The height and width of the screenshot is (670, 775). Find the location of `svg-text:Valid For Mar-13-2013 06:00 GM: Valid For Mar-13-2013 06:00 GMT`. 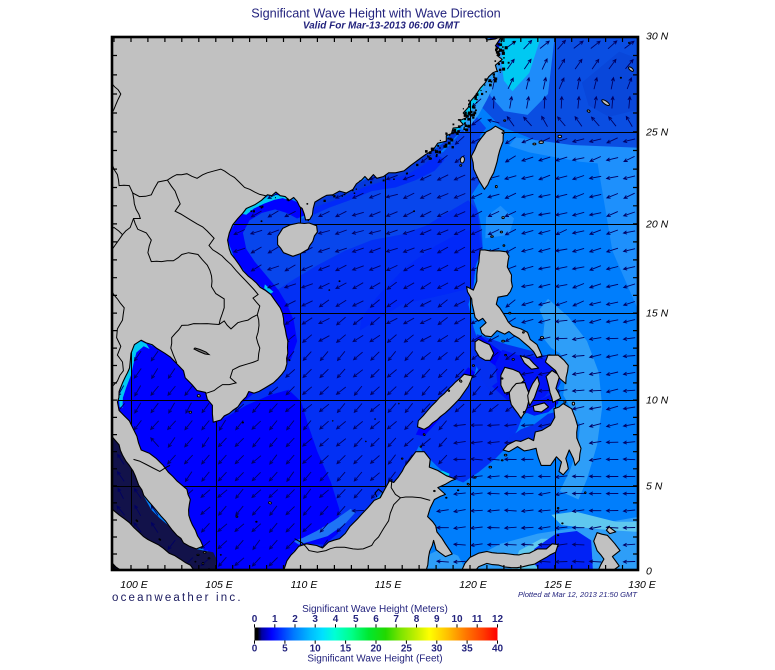

svg-text:Valid For Mar-13-2013 06:00 GM: Valid For Mar-13-2013 06:00 GMT is located at coordinates (381, 26).